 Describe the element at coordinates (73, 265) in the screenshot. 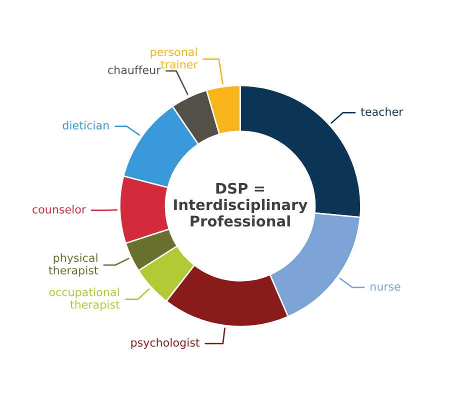

I see `slice-label: physical therapist` at that location.